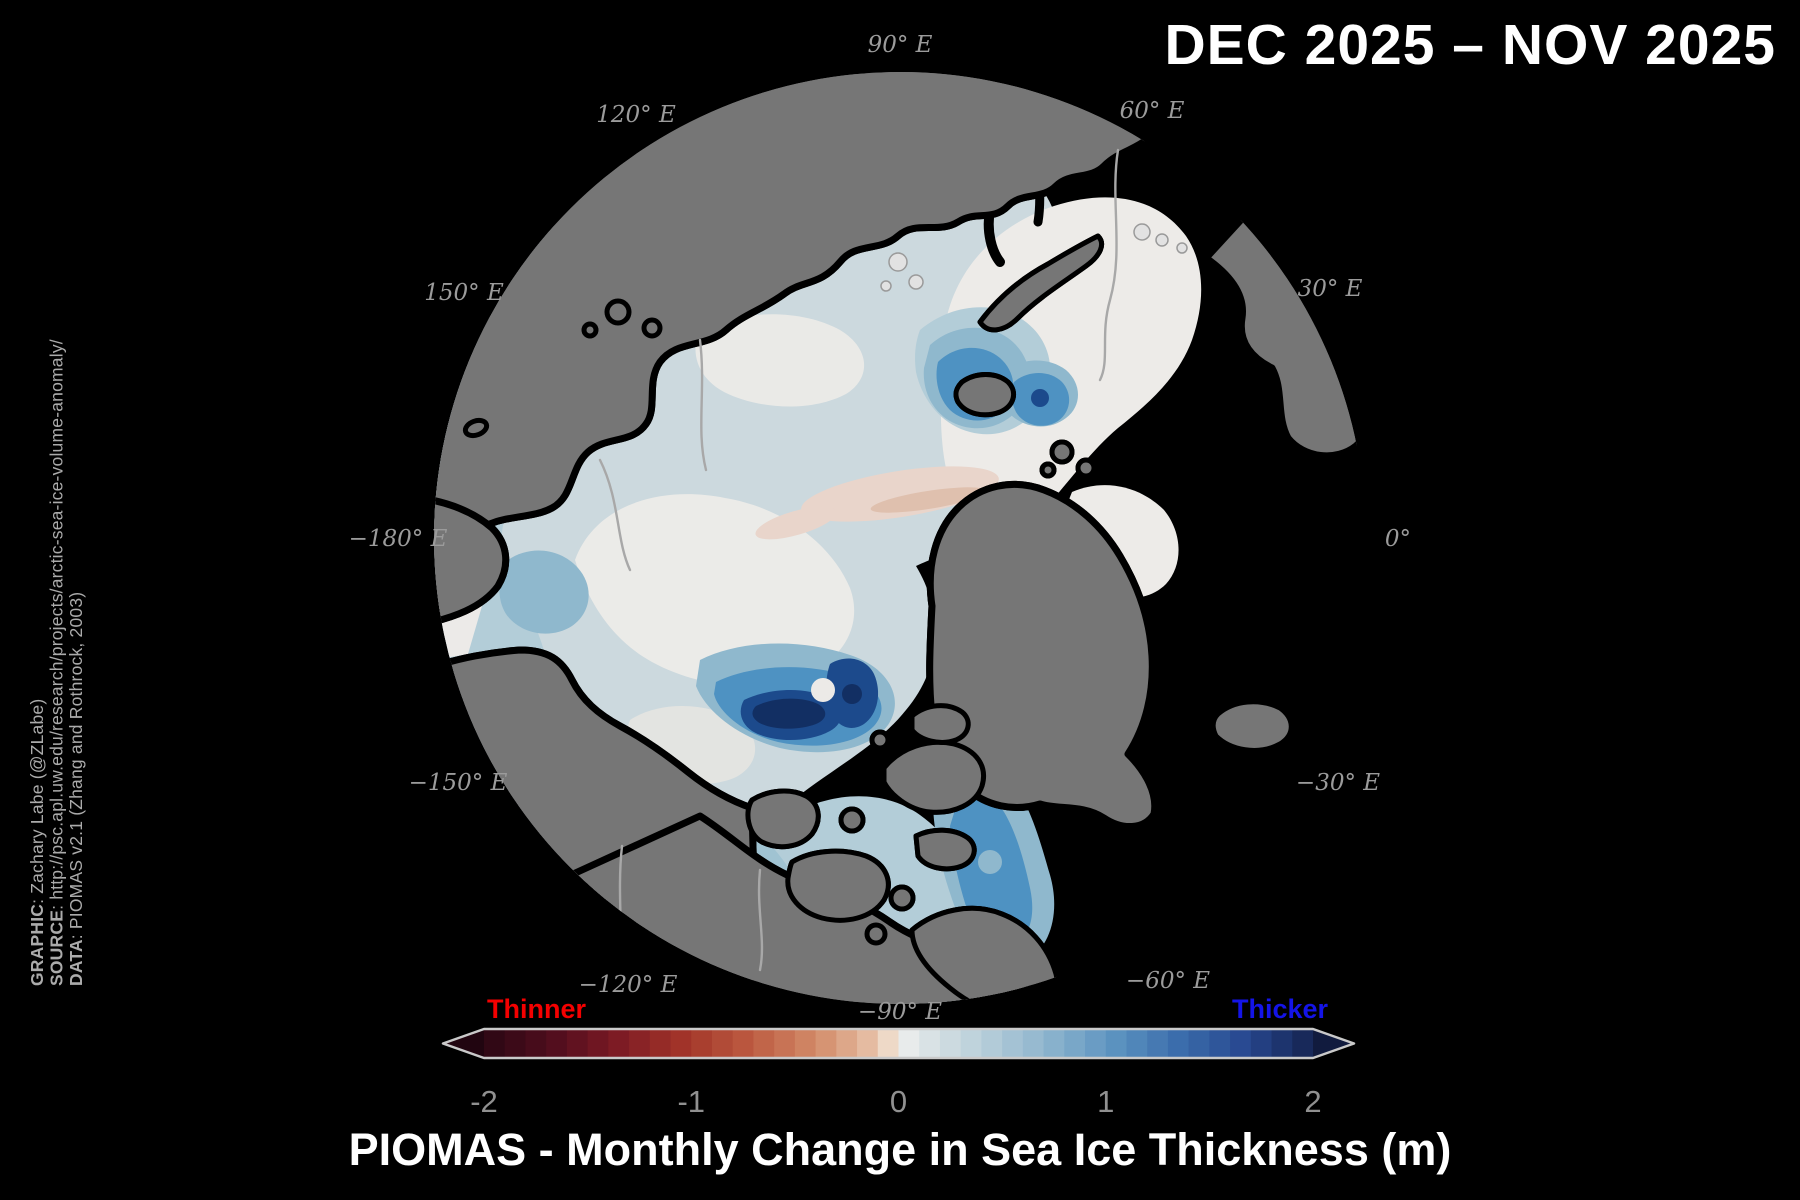 This screenshot has height=1200, width=1800. What do you see at coordinates (900, 45) in the screenshot?
I see `longitude-label: 90° E` at bounding box center [900, 45].